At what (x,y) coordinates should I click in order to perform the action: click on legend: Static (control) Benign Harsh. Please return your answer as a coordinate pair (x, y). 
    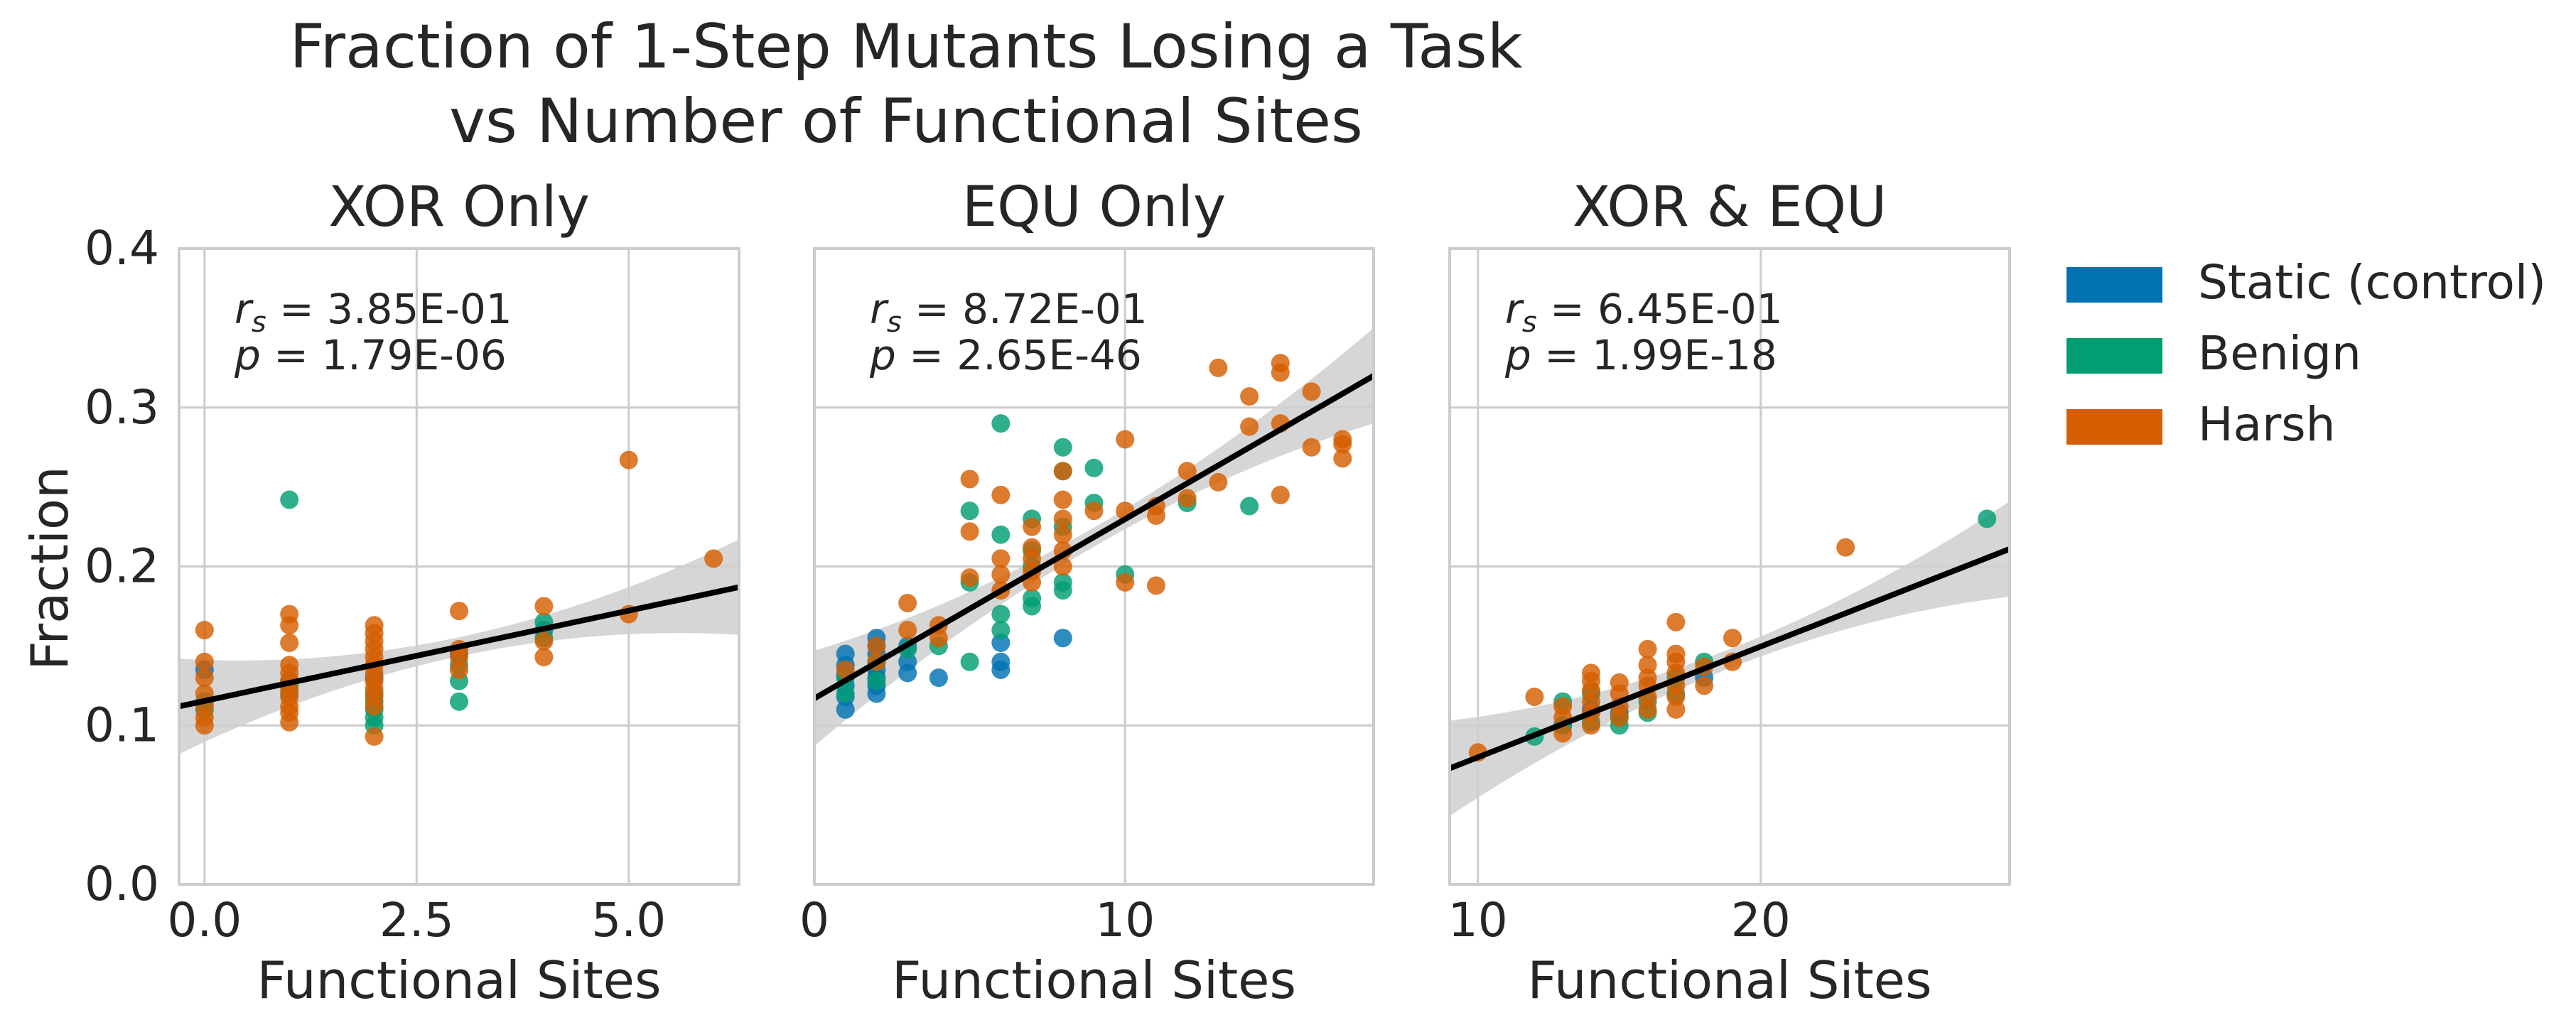
    Looking at the image, I should click on (2306, 353).